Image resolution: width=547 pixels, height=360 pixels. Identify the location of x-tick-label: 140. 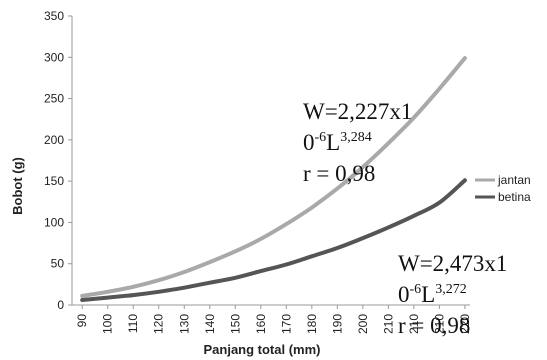
(210, 324).